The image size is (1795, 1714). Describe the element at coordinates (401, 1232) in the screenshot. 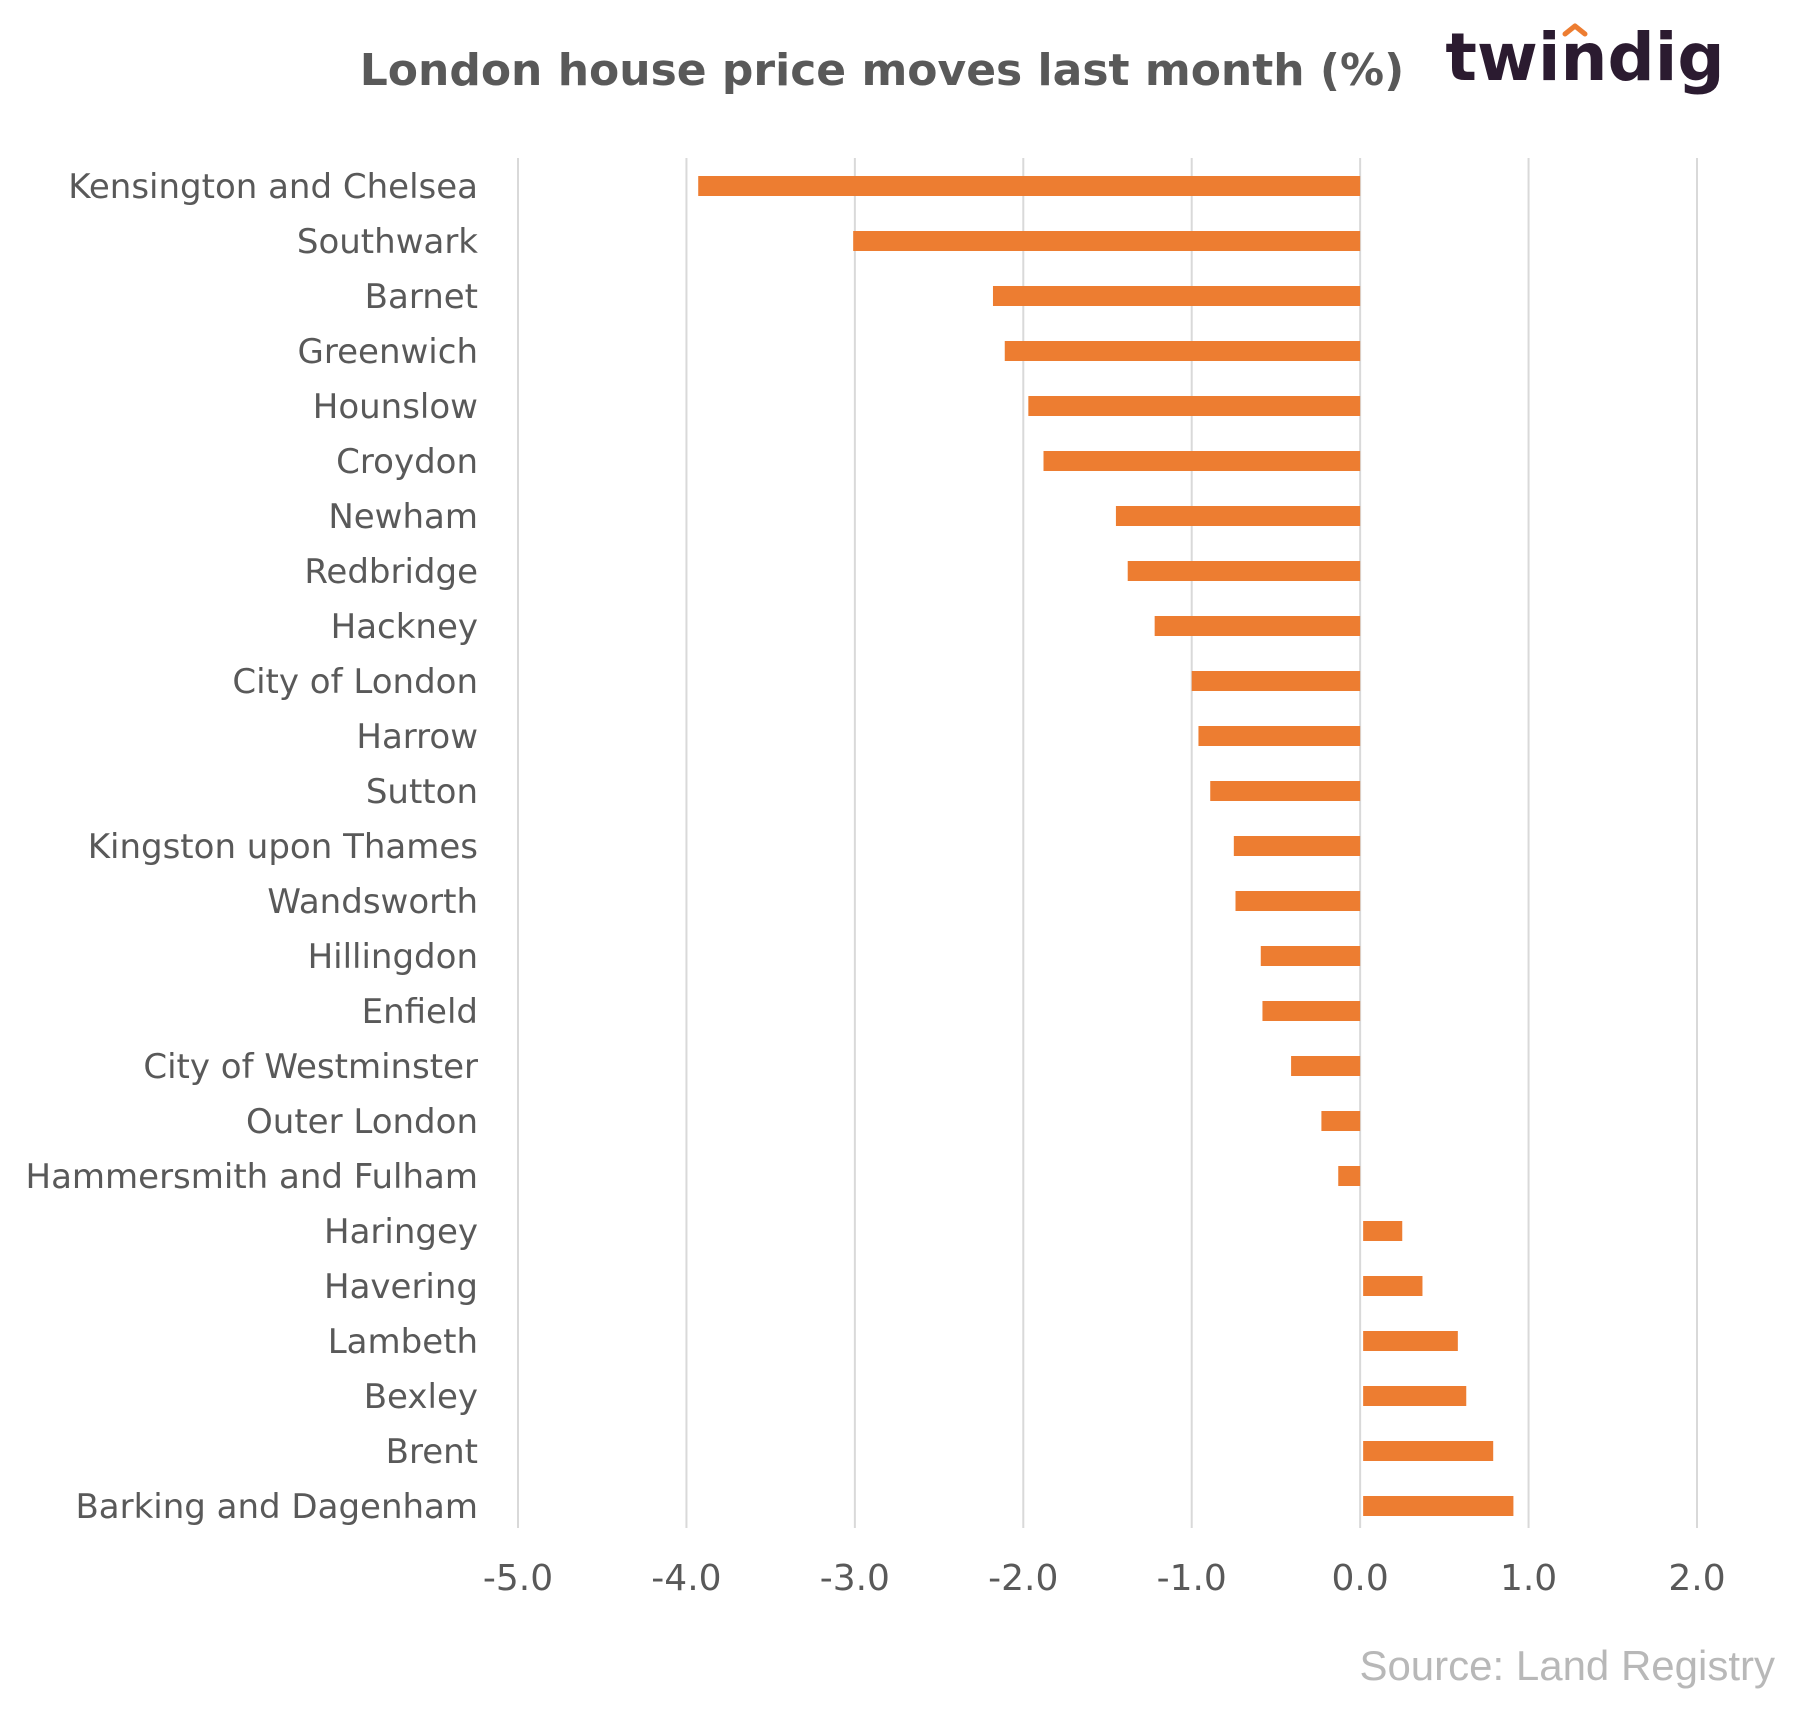

I see `category-label: Haringey` at that location.